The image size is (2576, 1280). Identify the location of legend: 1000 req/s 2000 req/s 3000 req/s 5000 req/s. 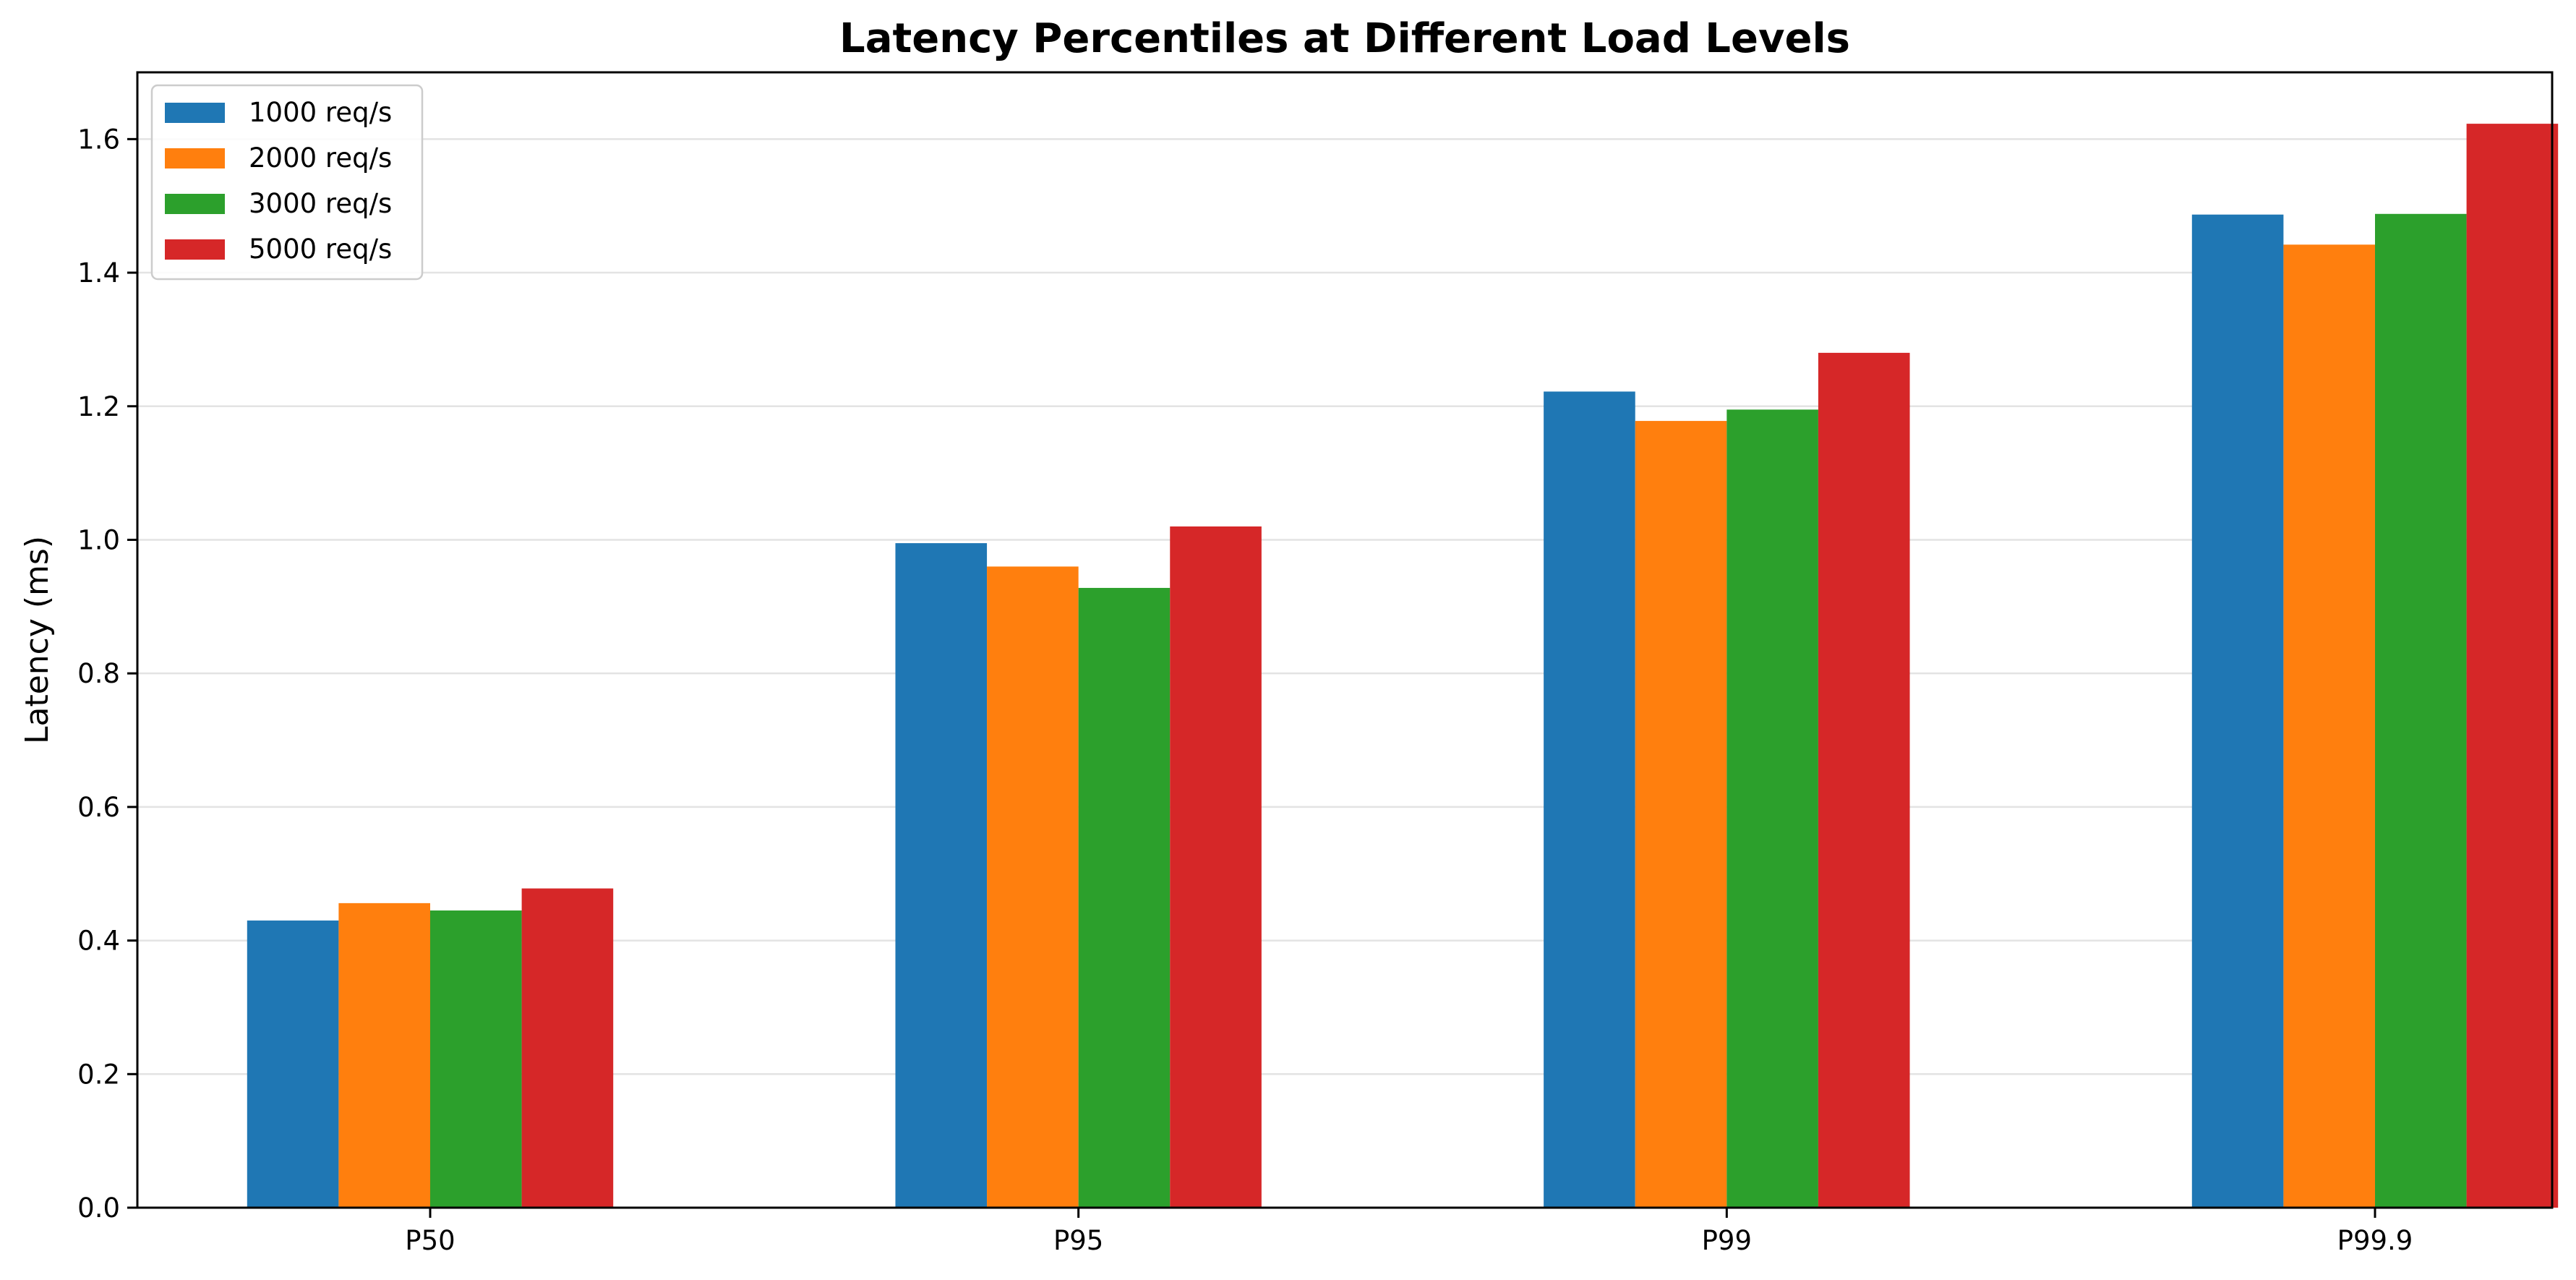
(287, 182).